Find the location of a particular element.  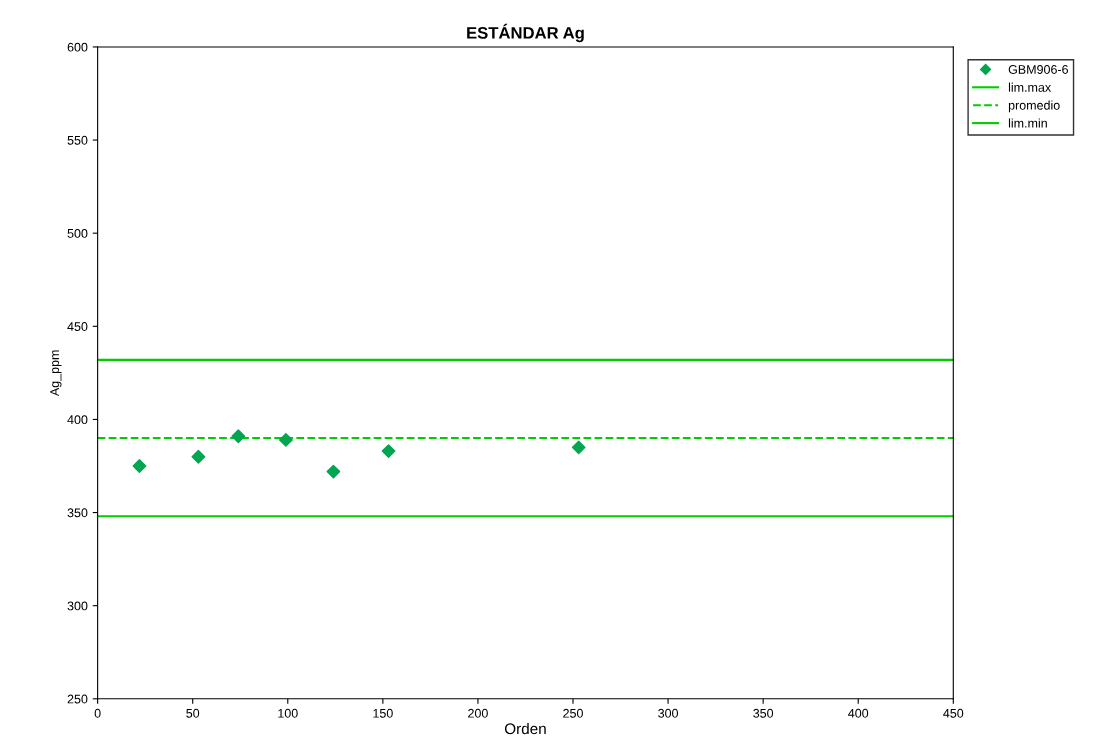

y-tick-label: 600 is located at coordinates (77, 47).